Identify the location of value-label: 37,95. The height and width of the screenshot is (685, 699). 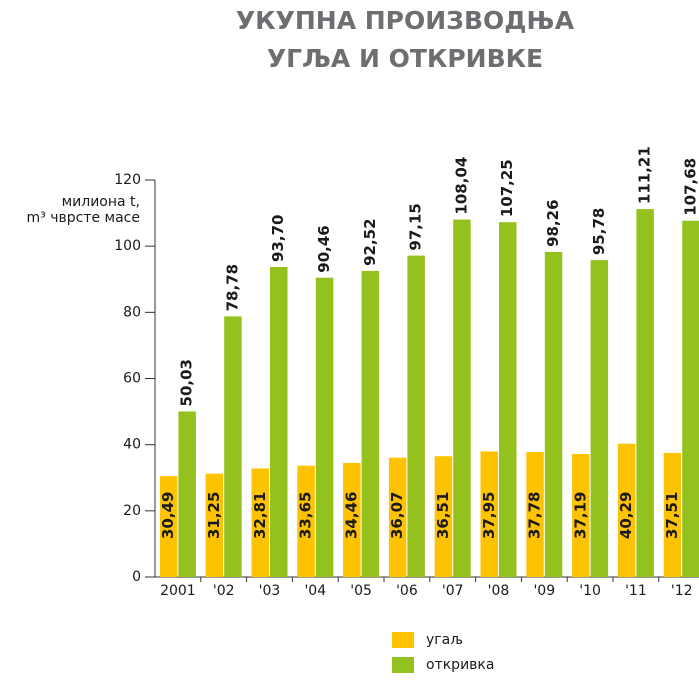
(489, 515).